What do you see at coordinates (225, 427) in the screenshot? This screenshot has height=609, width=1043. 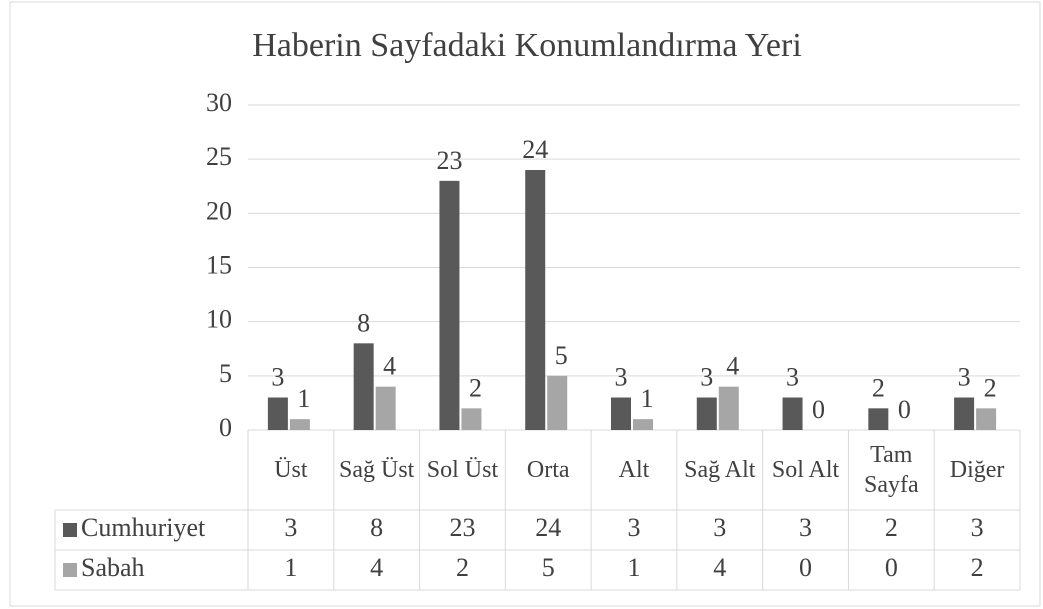 I see `y-tick-label: 0` at bounding box center [225, 427].